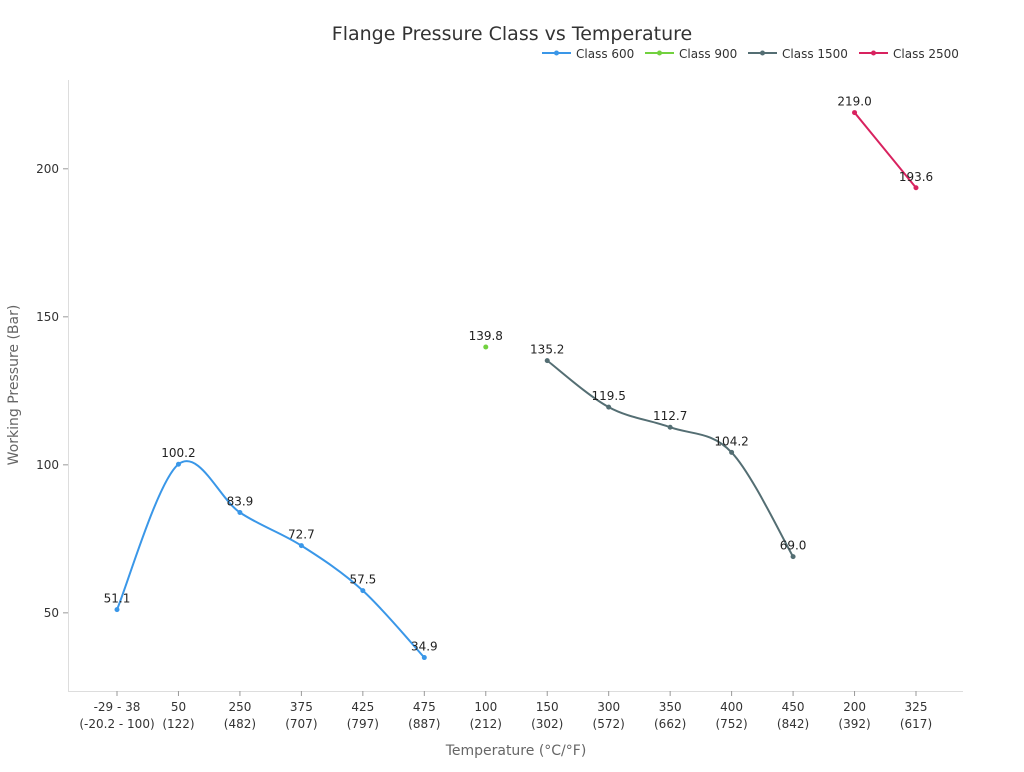 Image resolution: width=1024 pixels, height=772 pixels. Describe the element at coordinates (362, 580) in the screenshot. I see `data-label: 57.5` at that location.